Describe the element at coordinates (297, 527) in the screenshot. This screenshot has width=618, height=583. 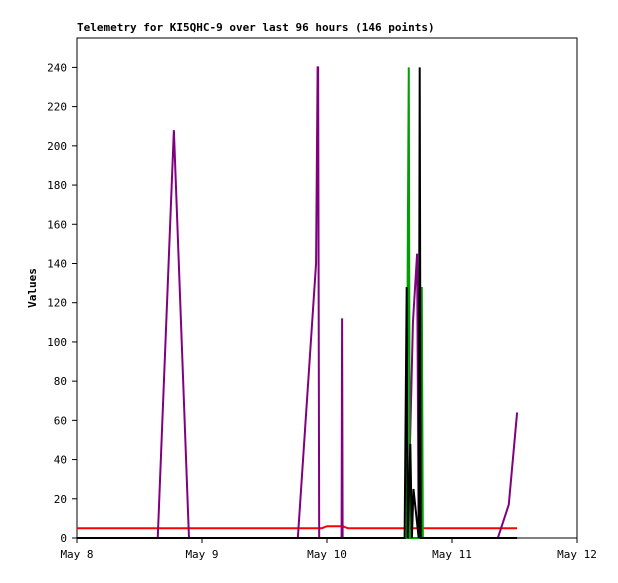
I see `series-line` at that location.